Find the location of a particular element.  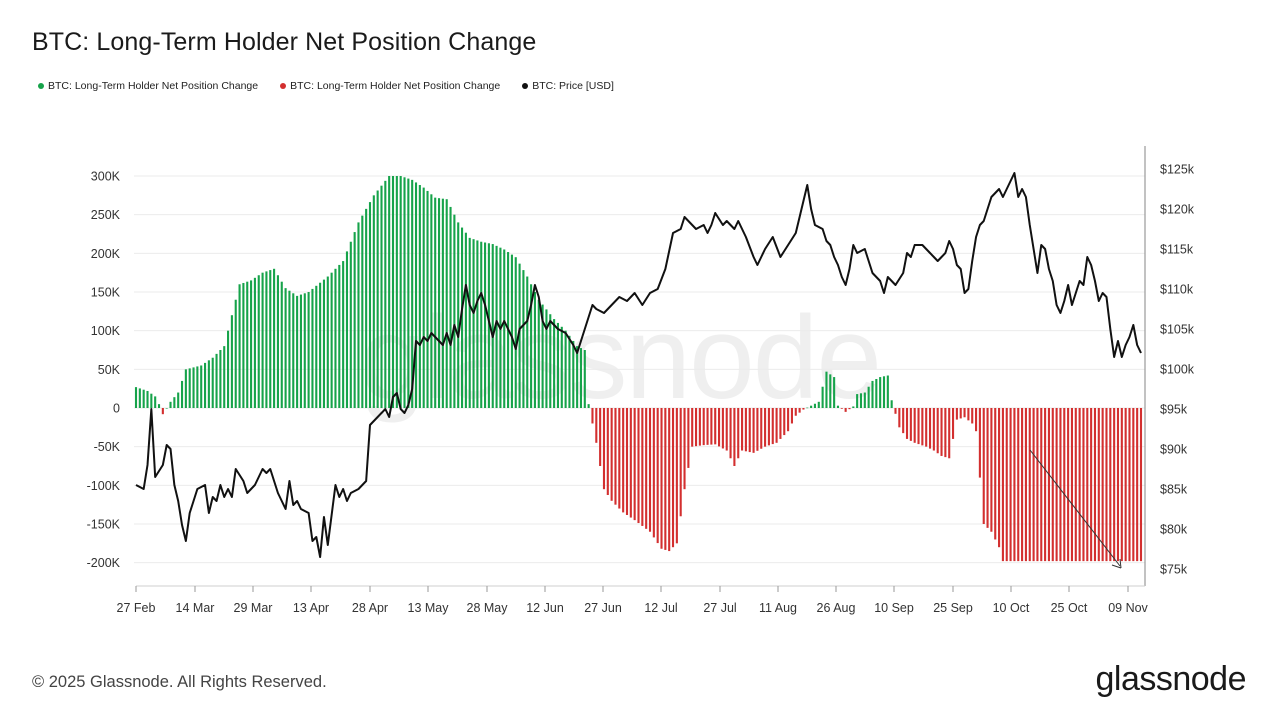

x-tick-label: 12 Jun is located at coordinates (545, 608).